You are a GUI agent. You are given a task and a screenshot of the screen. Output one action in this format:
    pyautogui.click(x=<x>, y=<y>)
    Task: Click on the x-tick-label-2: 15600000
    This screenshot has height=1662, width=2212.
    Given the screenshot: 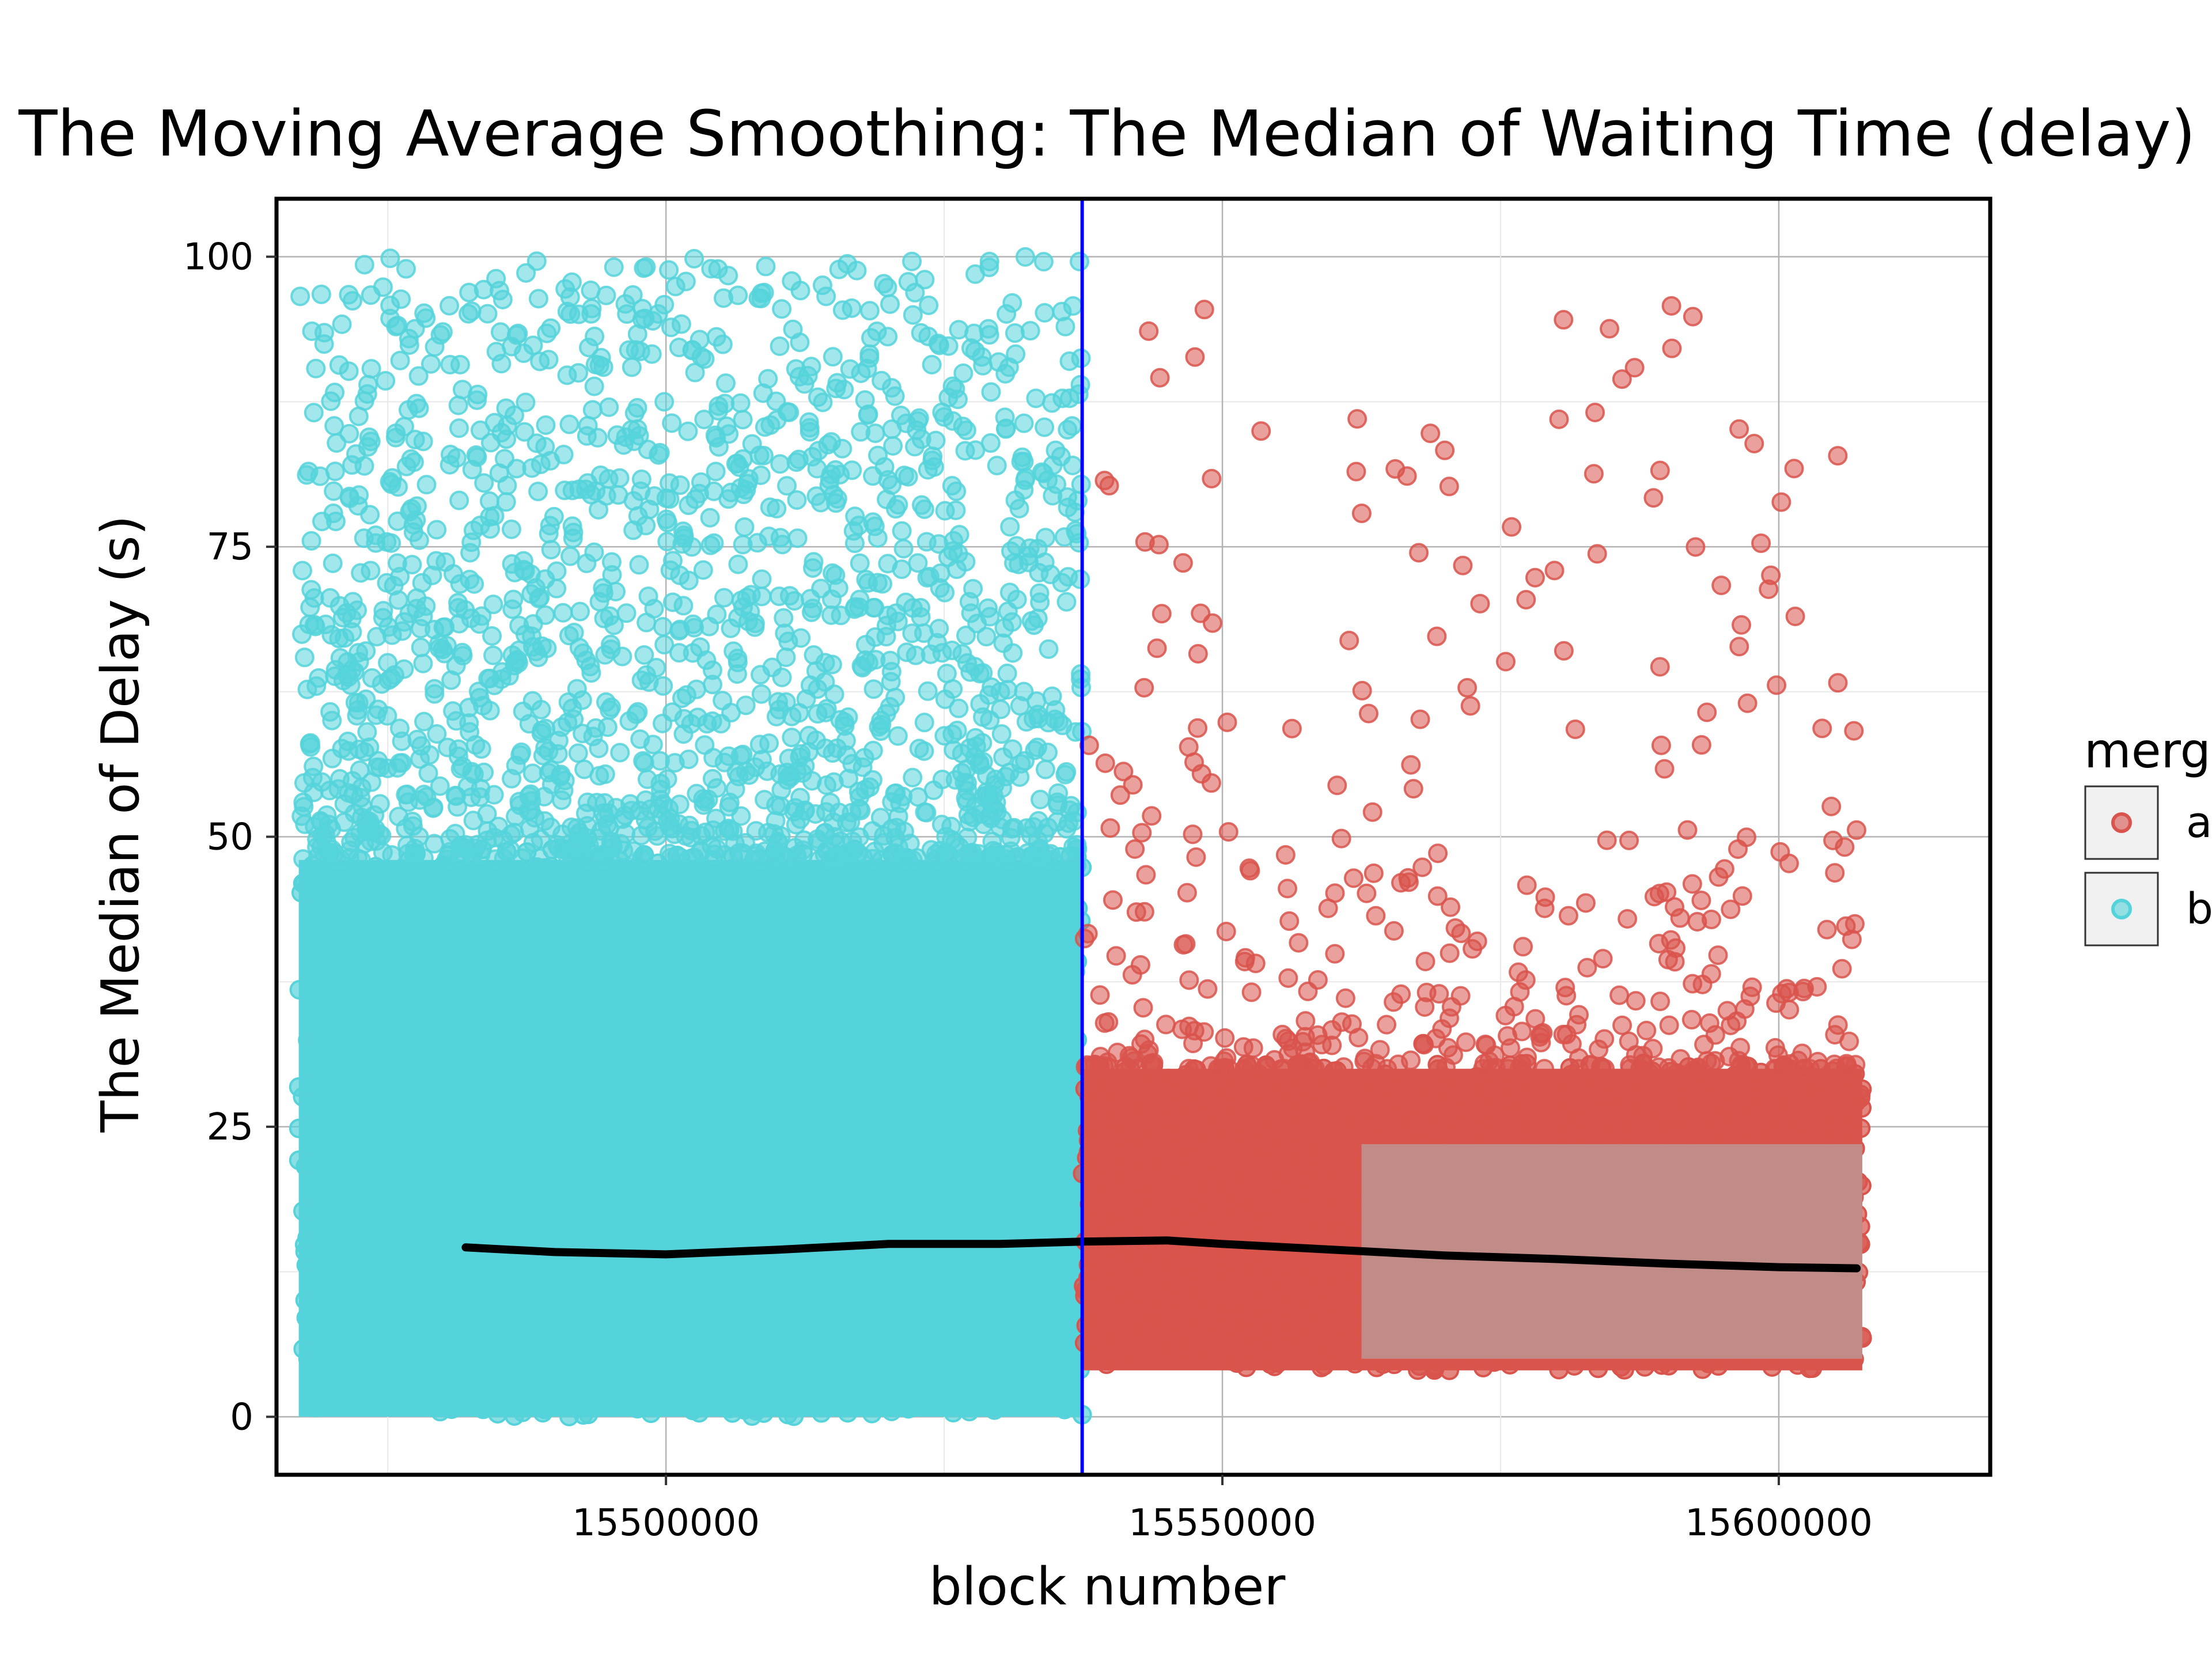 What is the action you would take?
    pyautogui.click(x=1779, y=1523)
    